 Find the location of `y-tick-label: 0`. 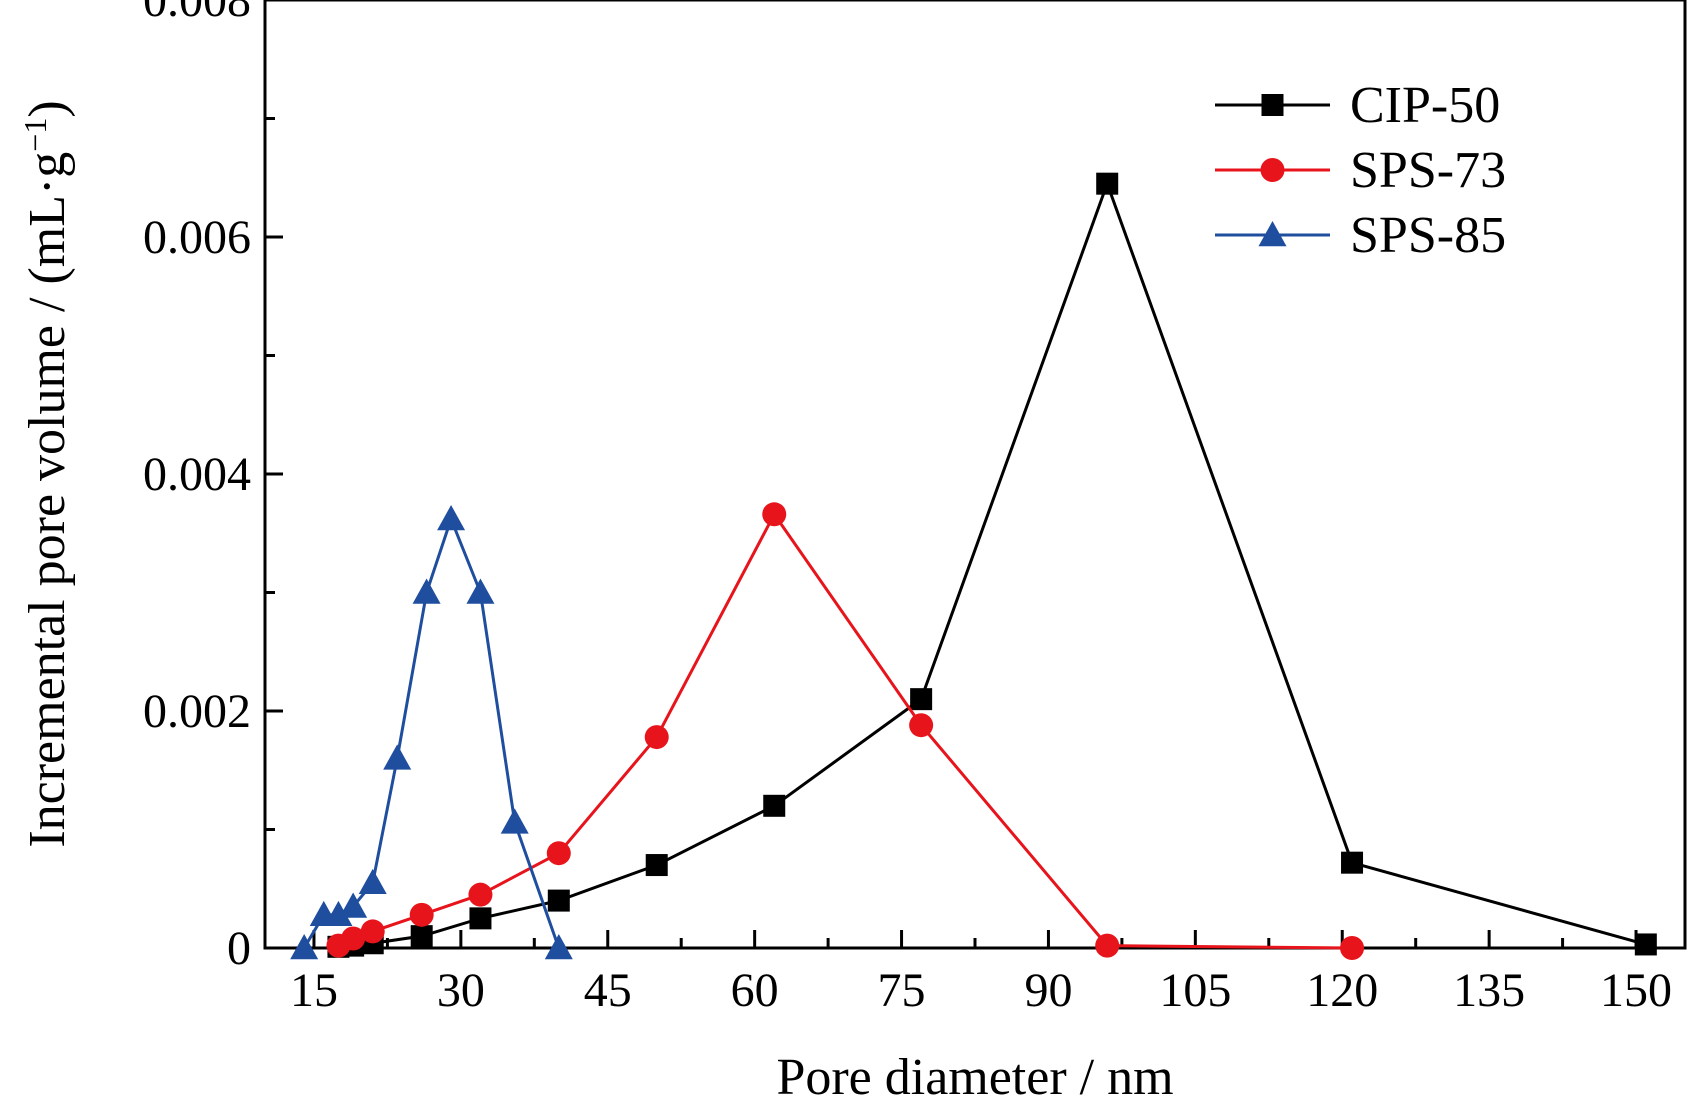

y-tick-label: 0 is located at coordinates (239, 948).